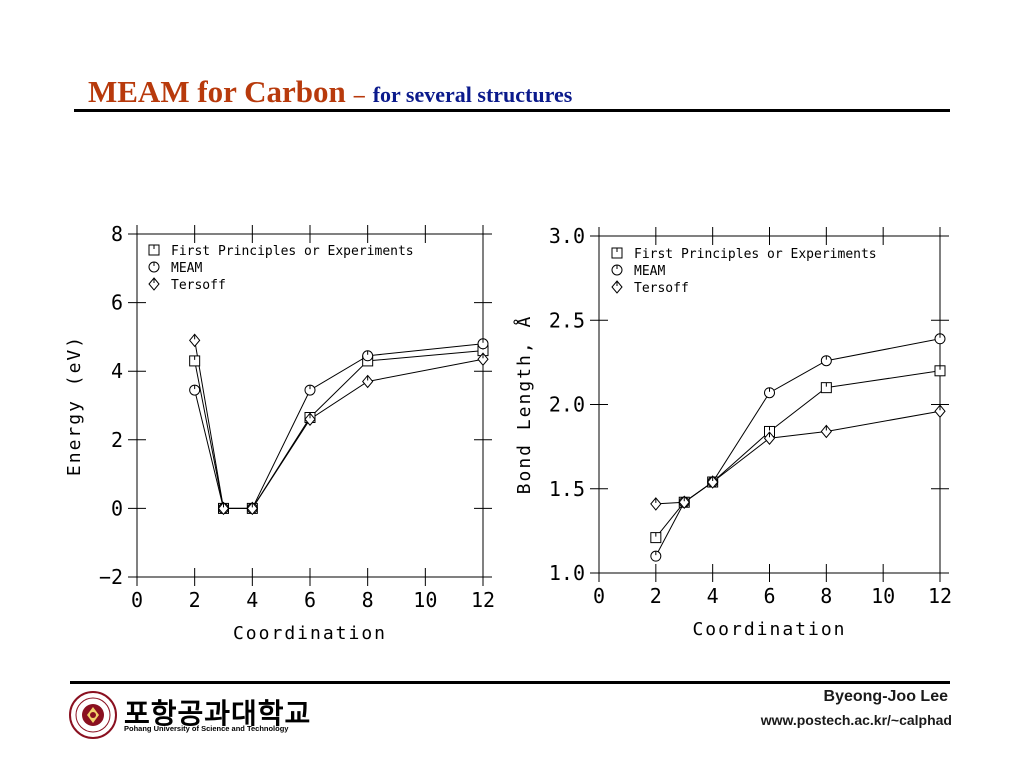 This screenshot has width=1024, height=768. What do you see at coordinates (524, 405) in the screenshot?
I see `y-axis-label: Bond Length, Å` at bounding box center [524, 405].